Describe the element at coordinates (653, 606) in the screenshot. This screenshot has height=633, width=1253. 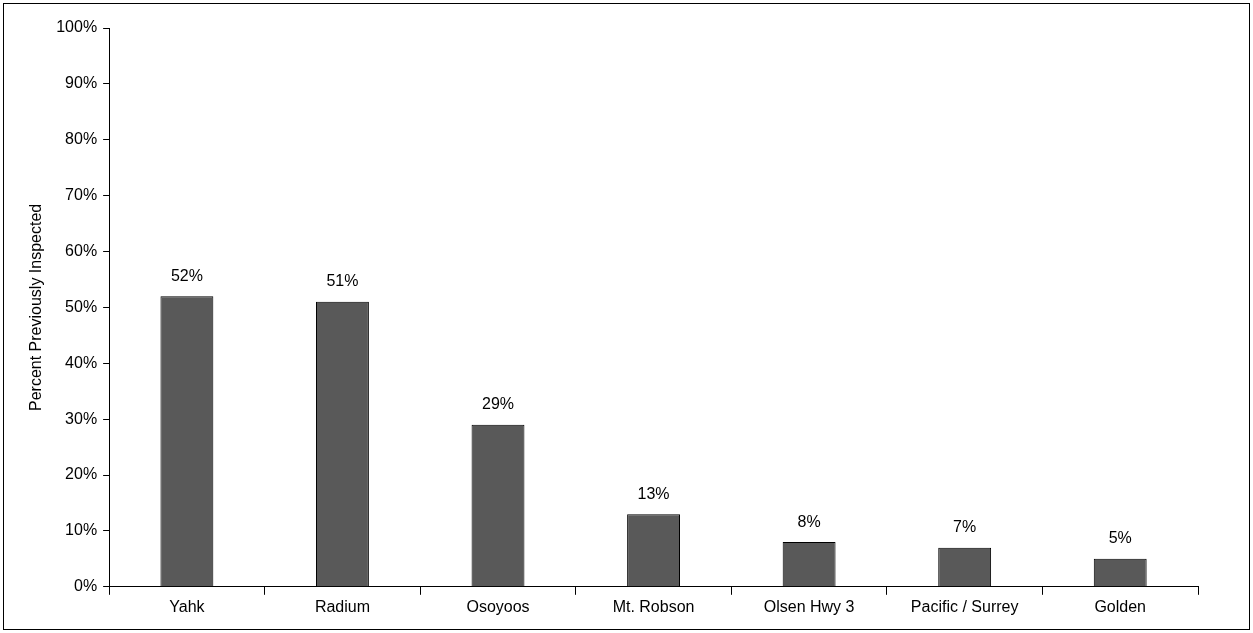
I see `x-tick-label: Mt. Robson` at that location.